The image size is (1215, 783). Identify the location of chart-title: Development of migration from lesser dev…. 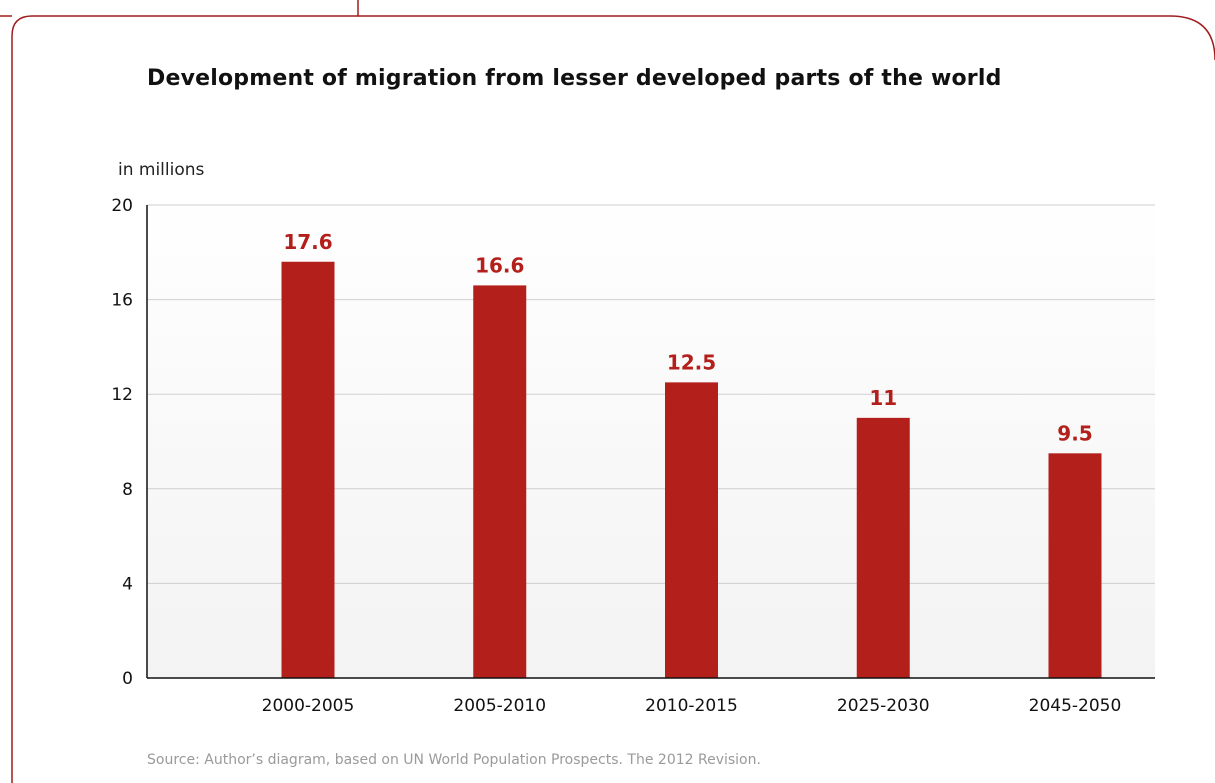
(574, 78).